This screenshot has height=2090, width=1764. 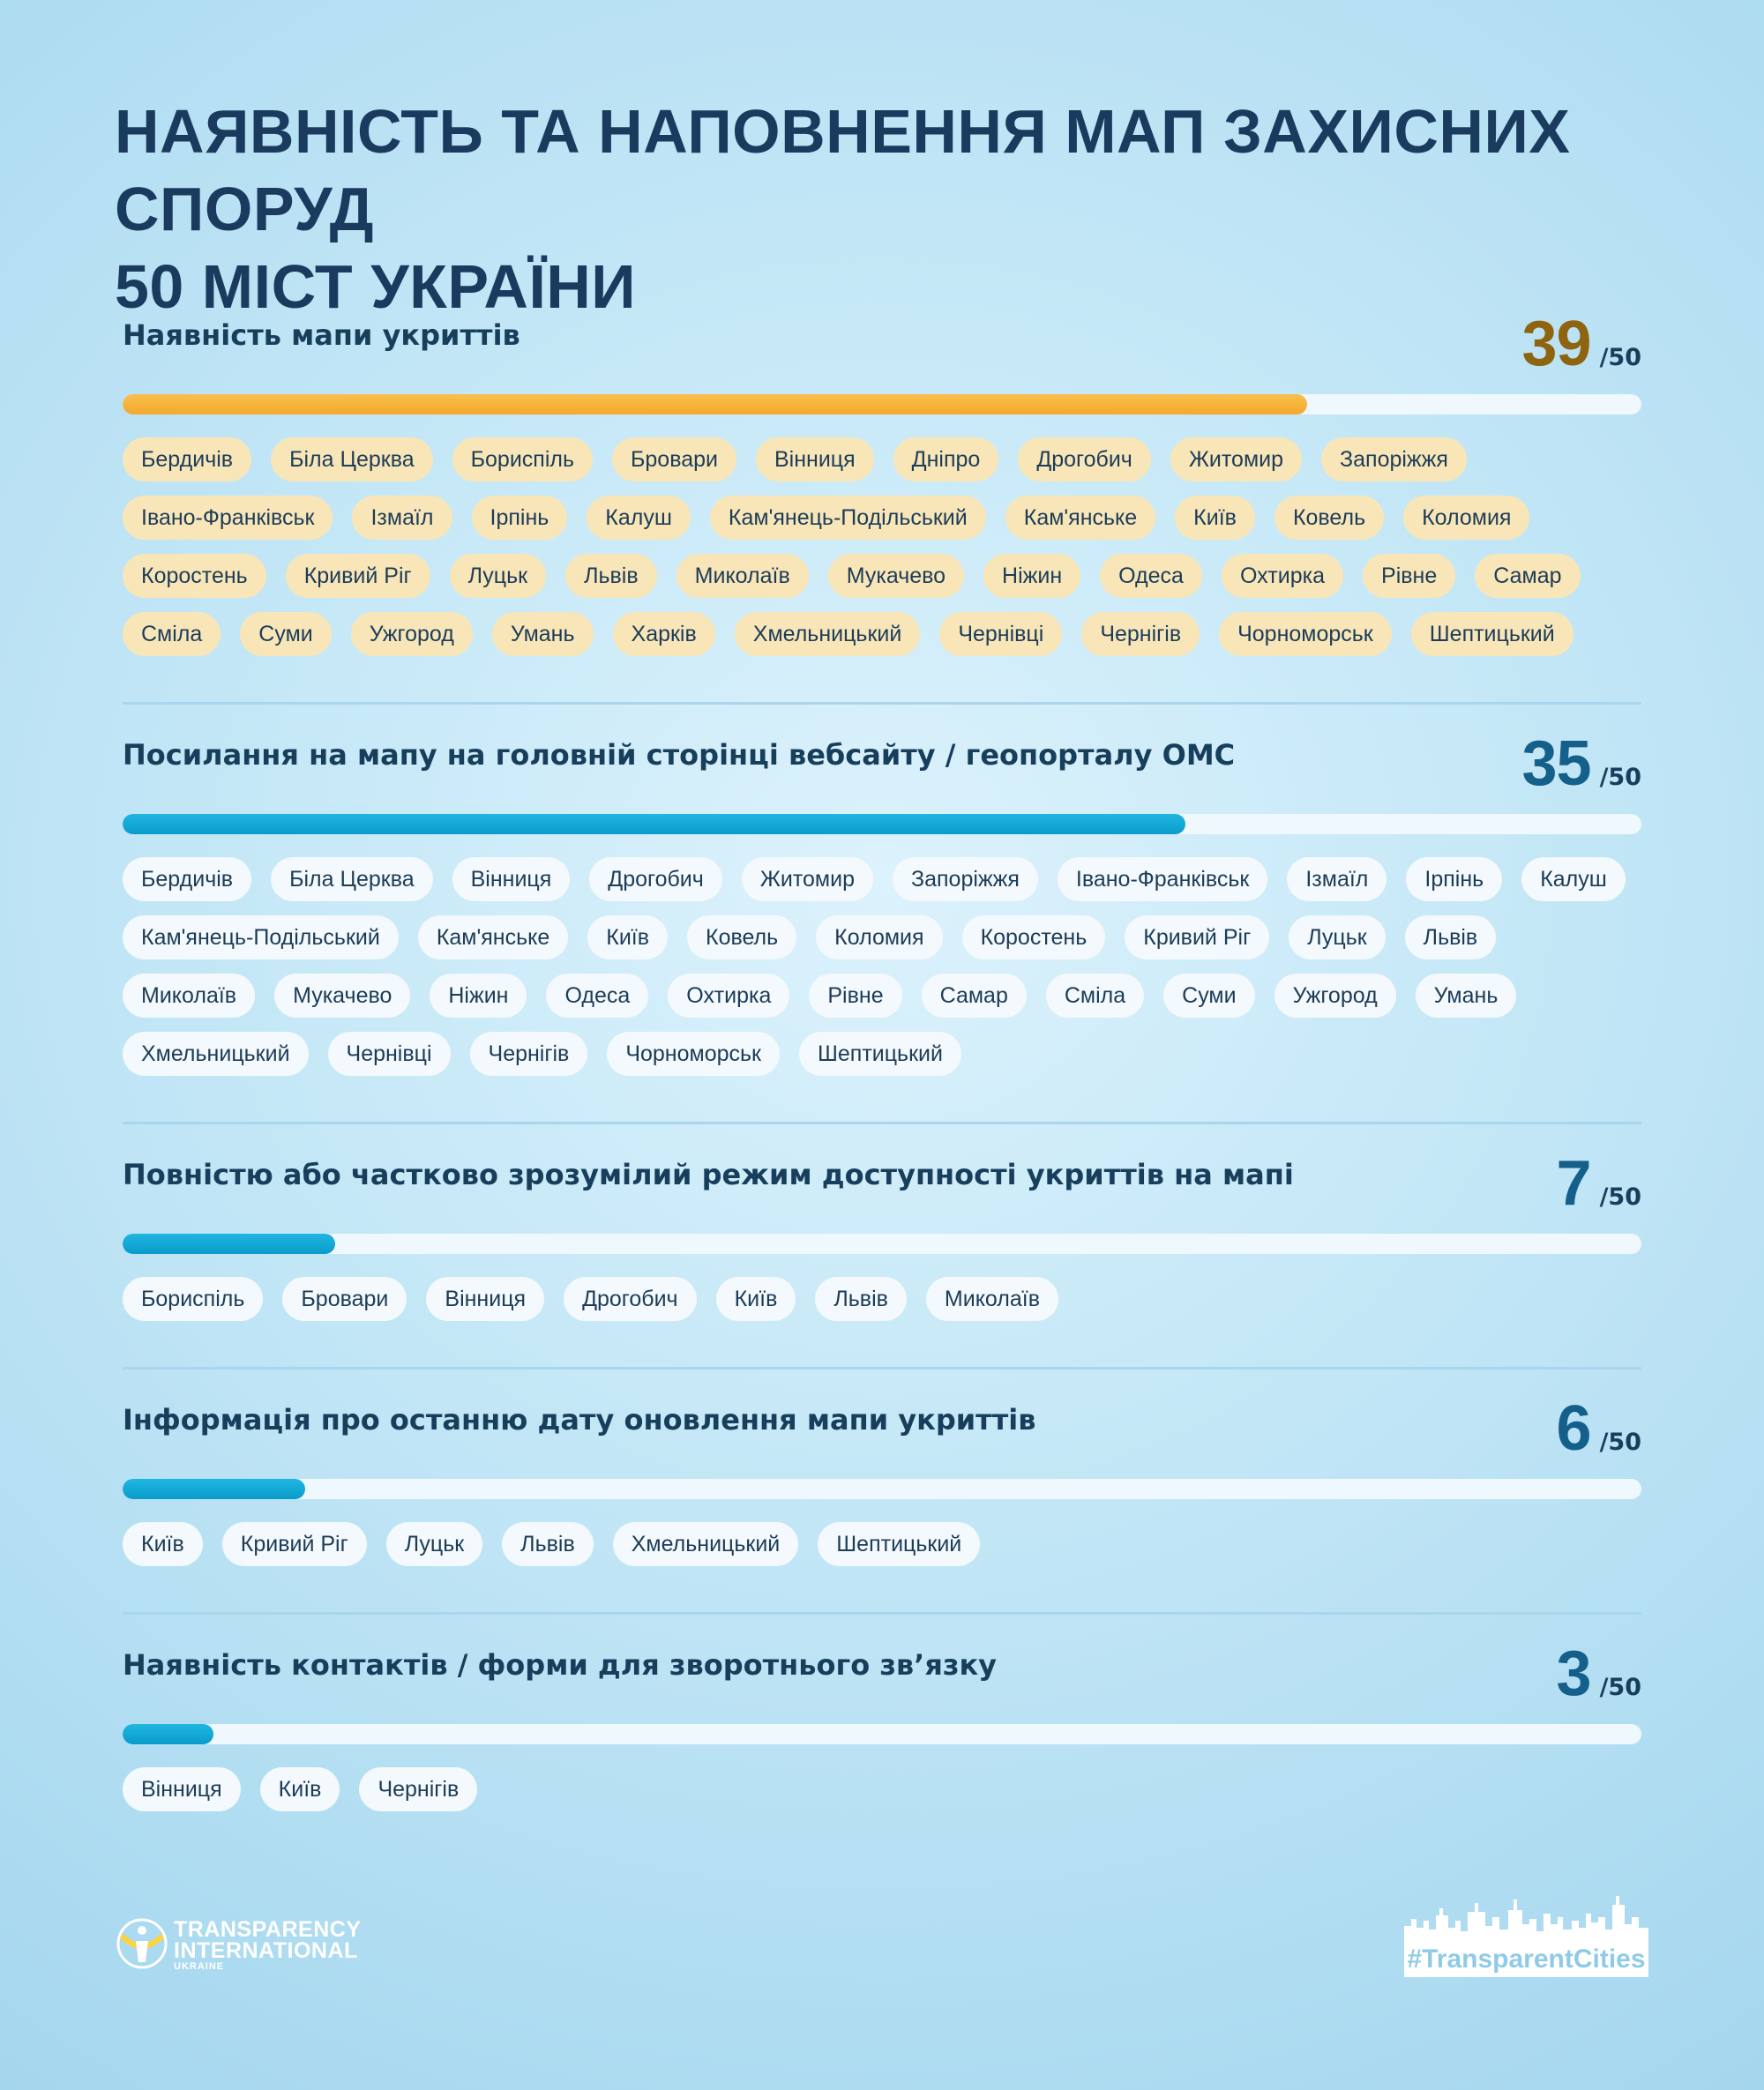 I want to click on city-chip: Суми, so click(x=1209, y=996).